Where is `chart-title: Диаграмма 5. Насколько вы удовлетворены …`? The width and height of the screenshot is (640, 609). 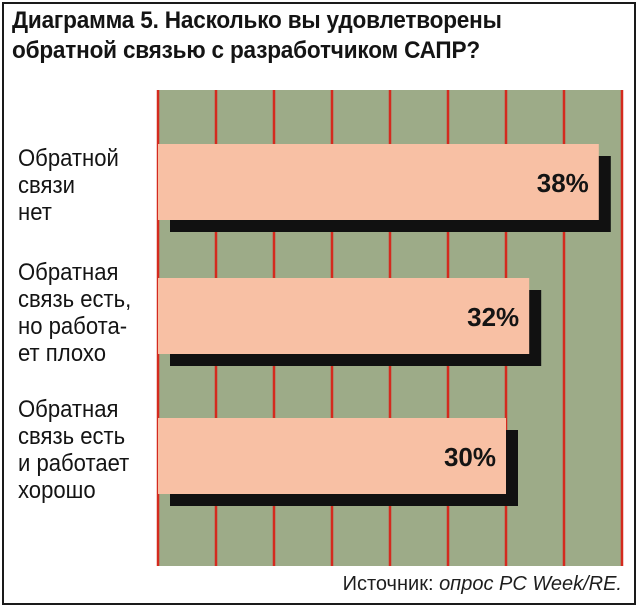 chart-title: Диаграмма 5. Насколько вы удовлетворены … is located at coordinates (257, 36).